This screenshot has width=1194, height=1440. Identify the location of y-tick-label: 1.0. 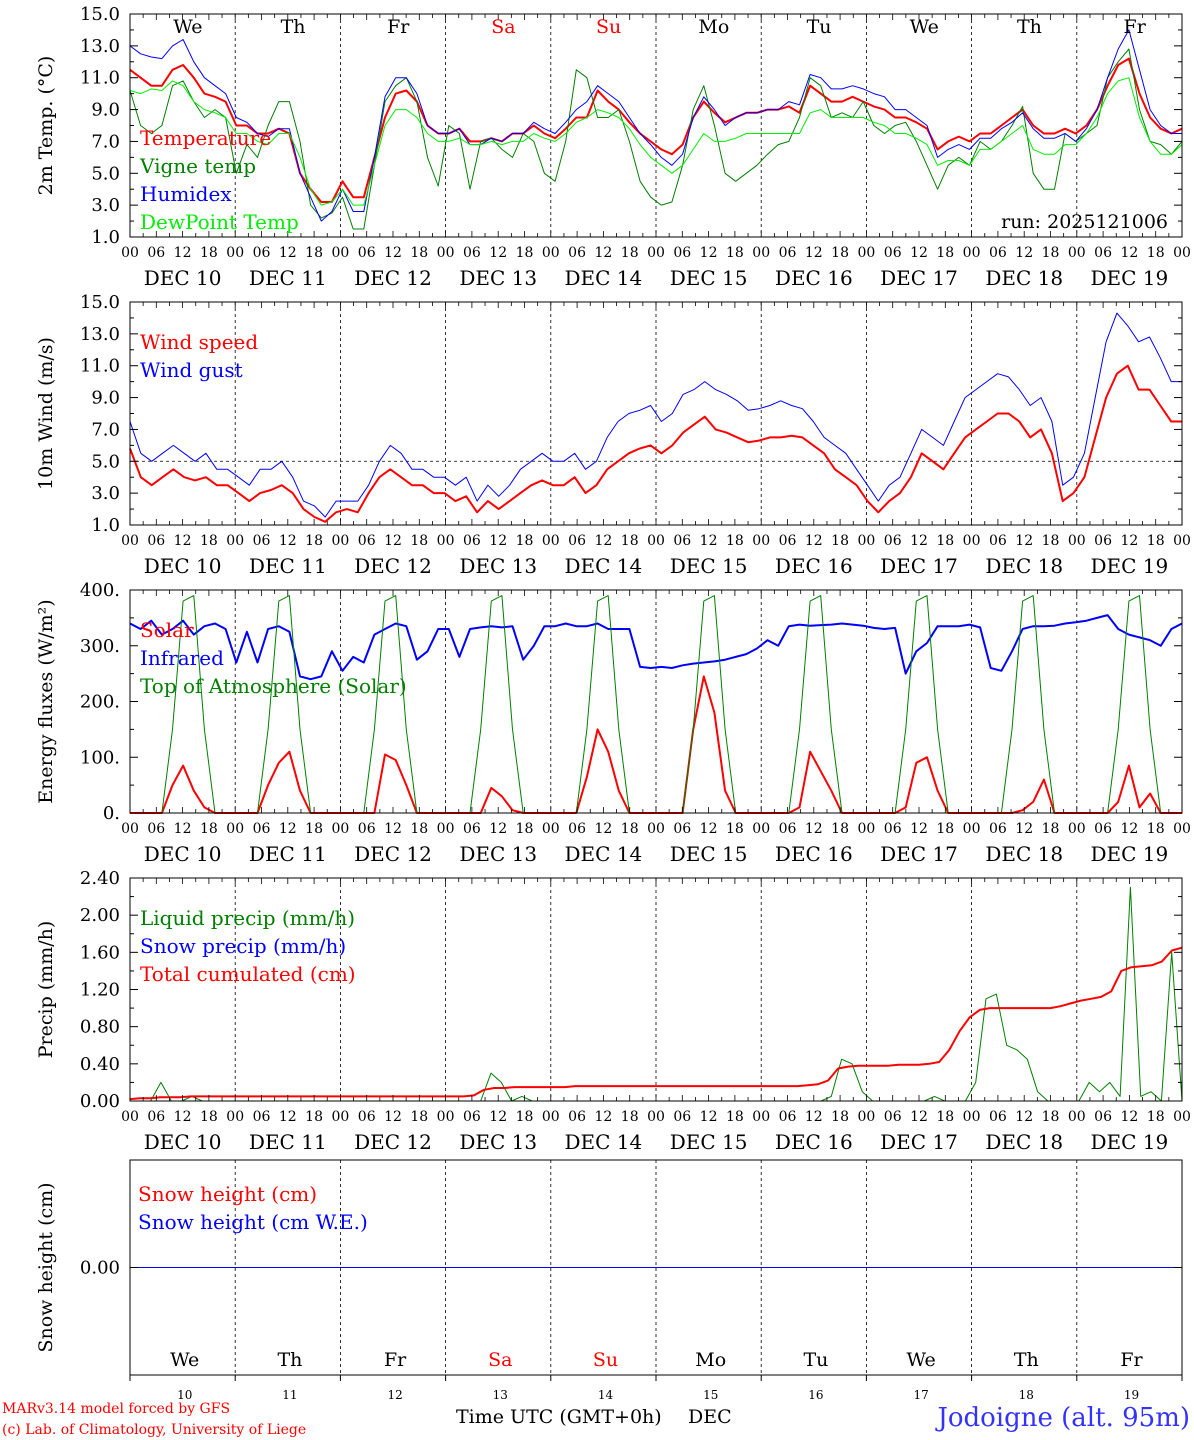
(105, 525).